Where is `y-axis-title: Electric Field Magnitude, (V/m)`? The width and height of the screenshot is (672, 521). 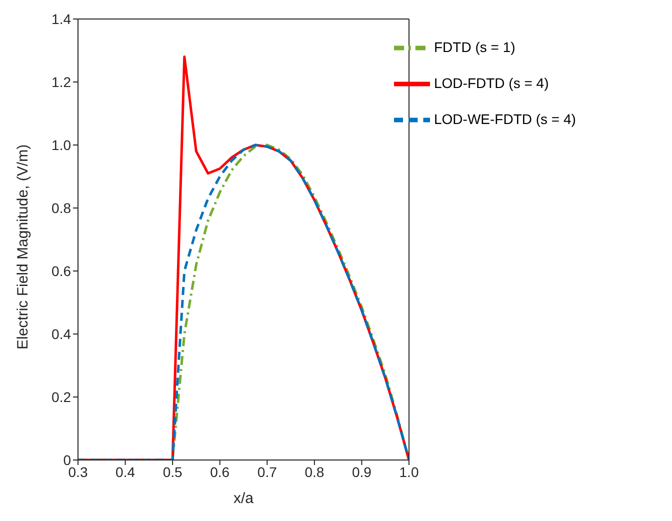
y-axis-title: Electric Field Magnitude, (V/m) is located at coordinates (23, 247).